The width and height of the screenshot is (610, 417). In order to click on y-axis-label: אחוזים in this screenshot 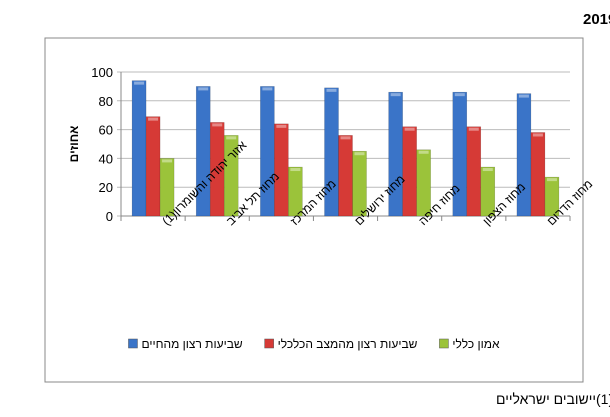, I will do `click(74, 144)`.